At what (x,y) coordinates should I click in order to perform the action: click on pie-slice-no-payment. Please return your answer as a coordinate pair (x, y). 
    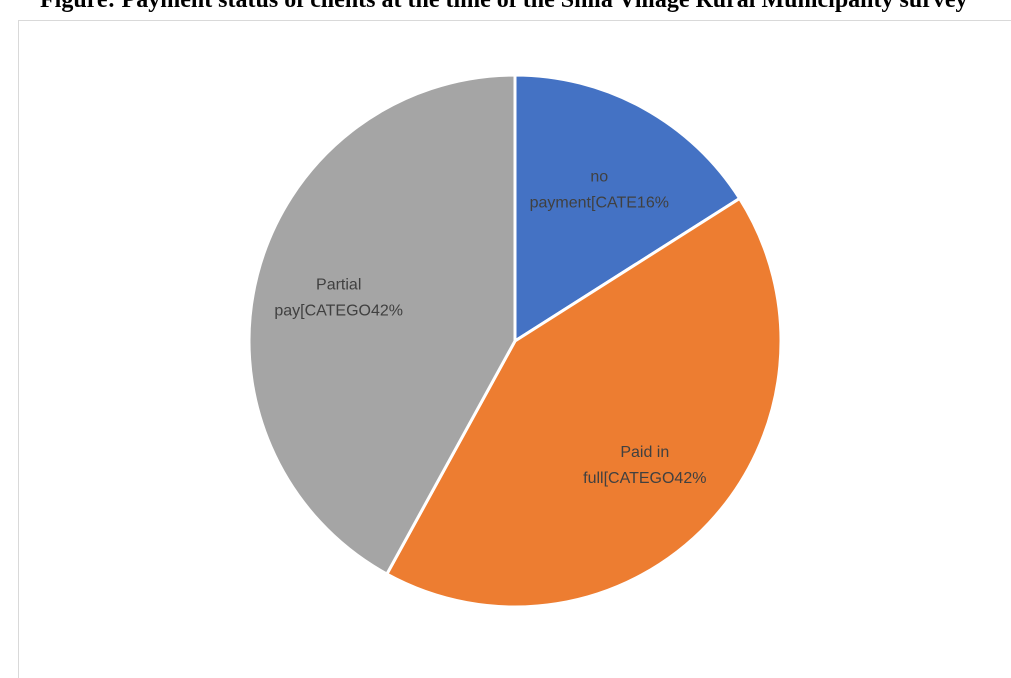
    Looking at the image, I should click on (627, 208).